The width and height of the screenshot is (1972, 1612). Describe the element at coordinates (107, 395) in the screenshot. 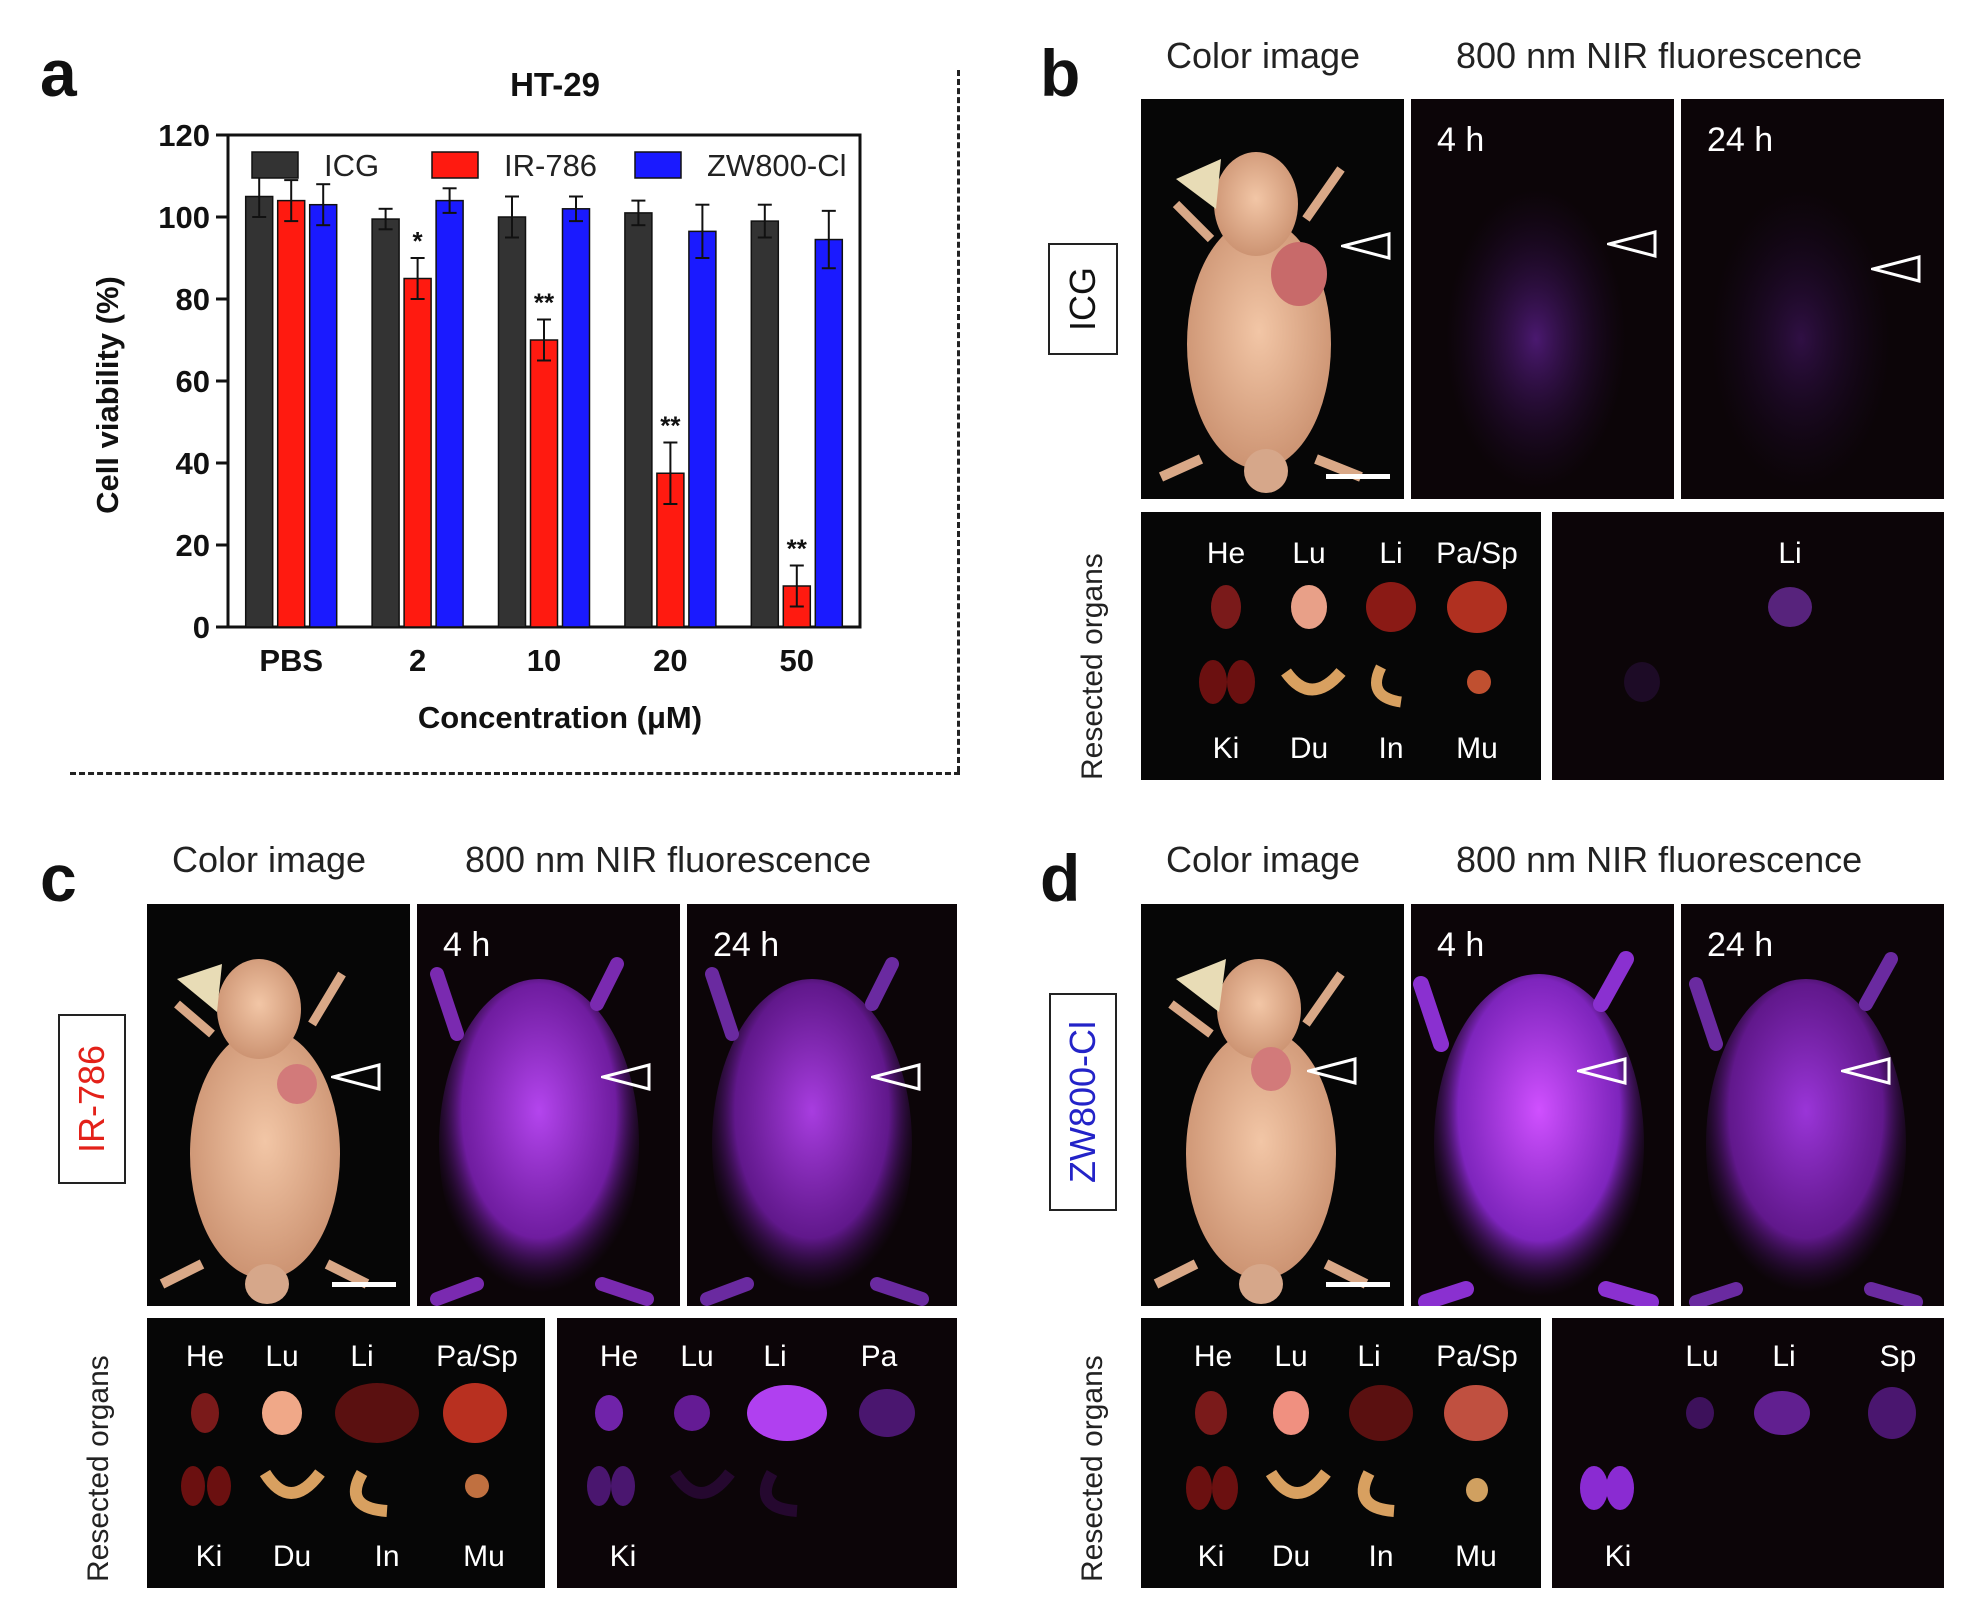

I see `y-axis-label: Cell viability (%)` at that location.